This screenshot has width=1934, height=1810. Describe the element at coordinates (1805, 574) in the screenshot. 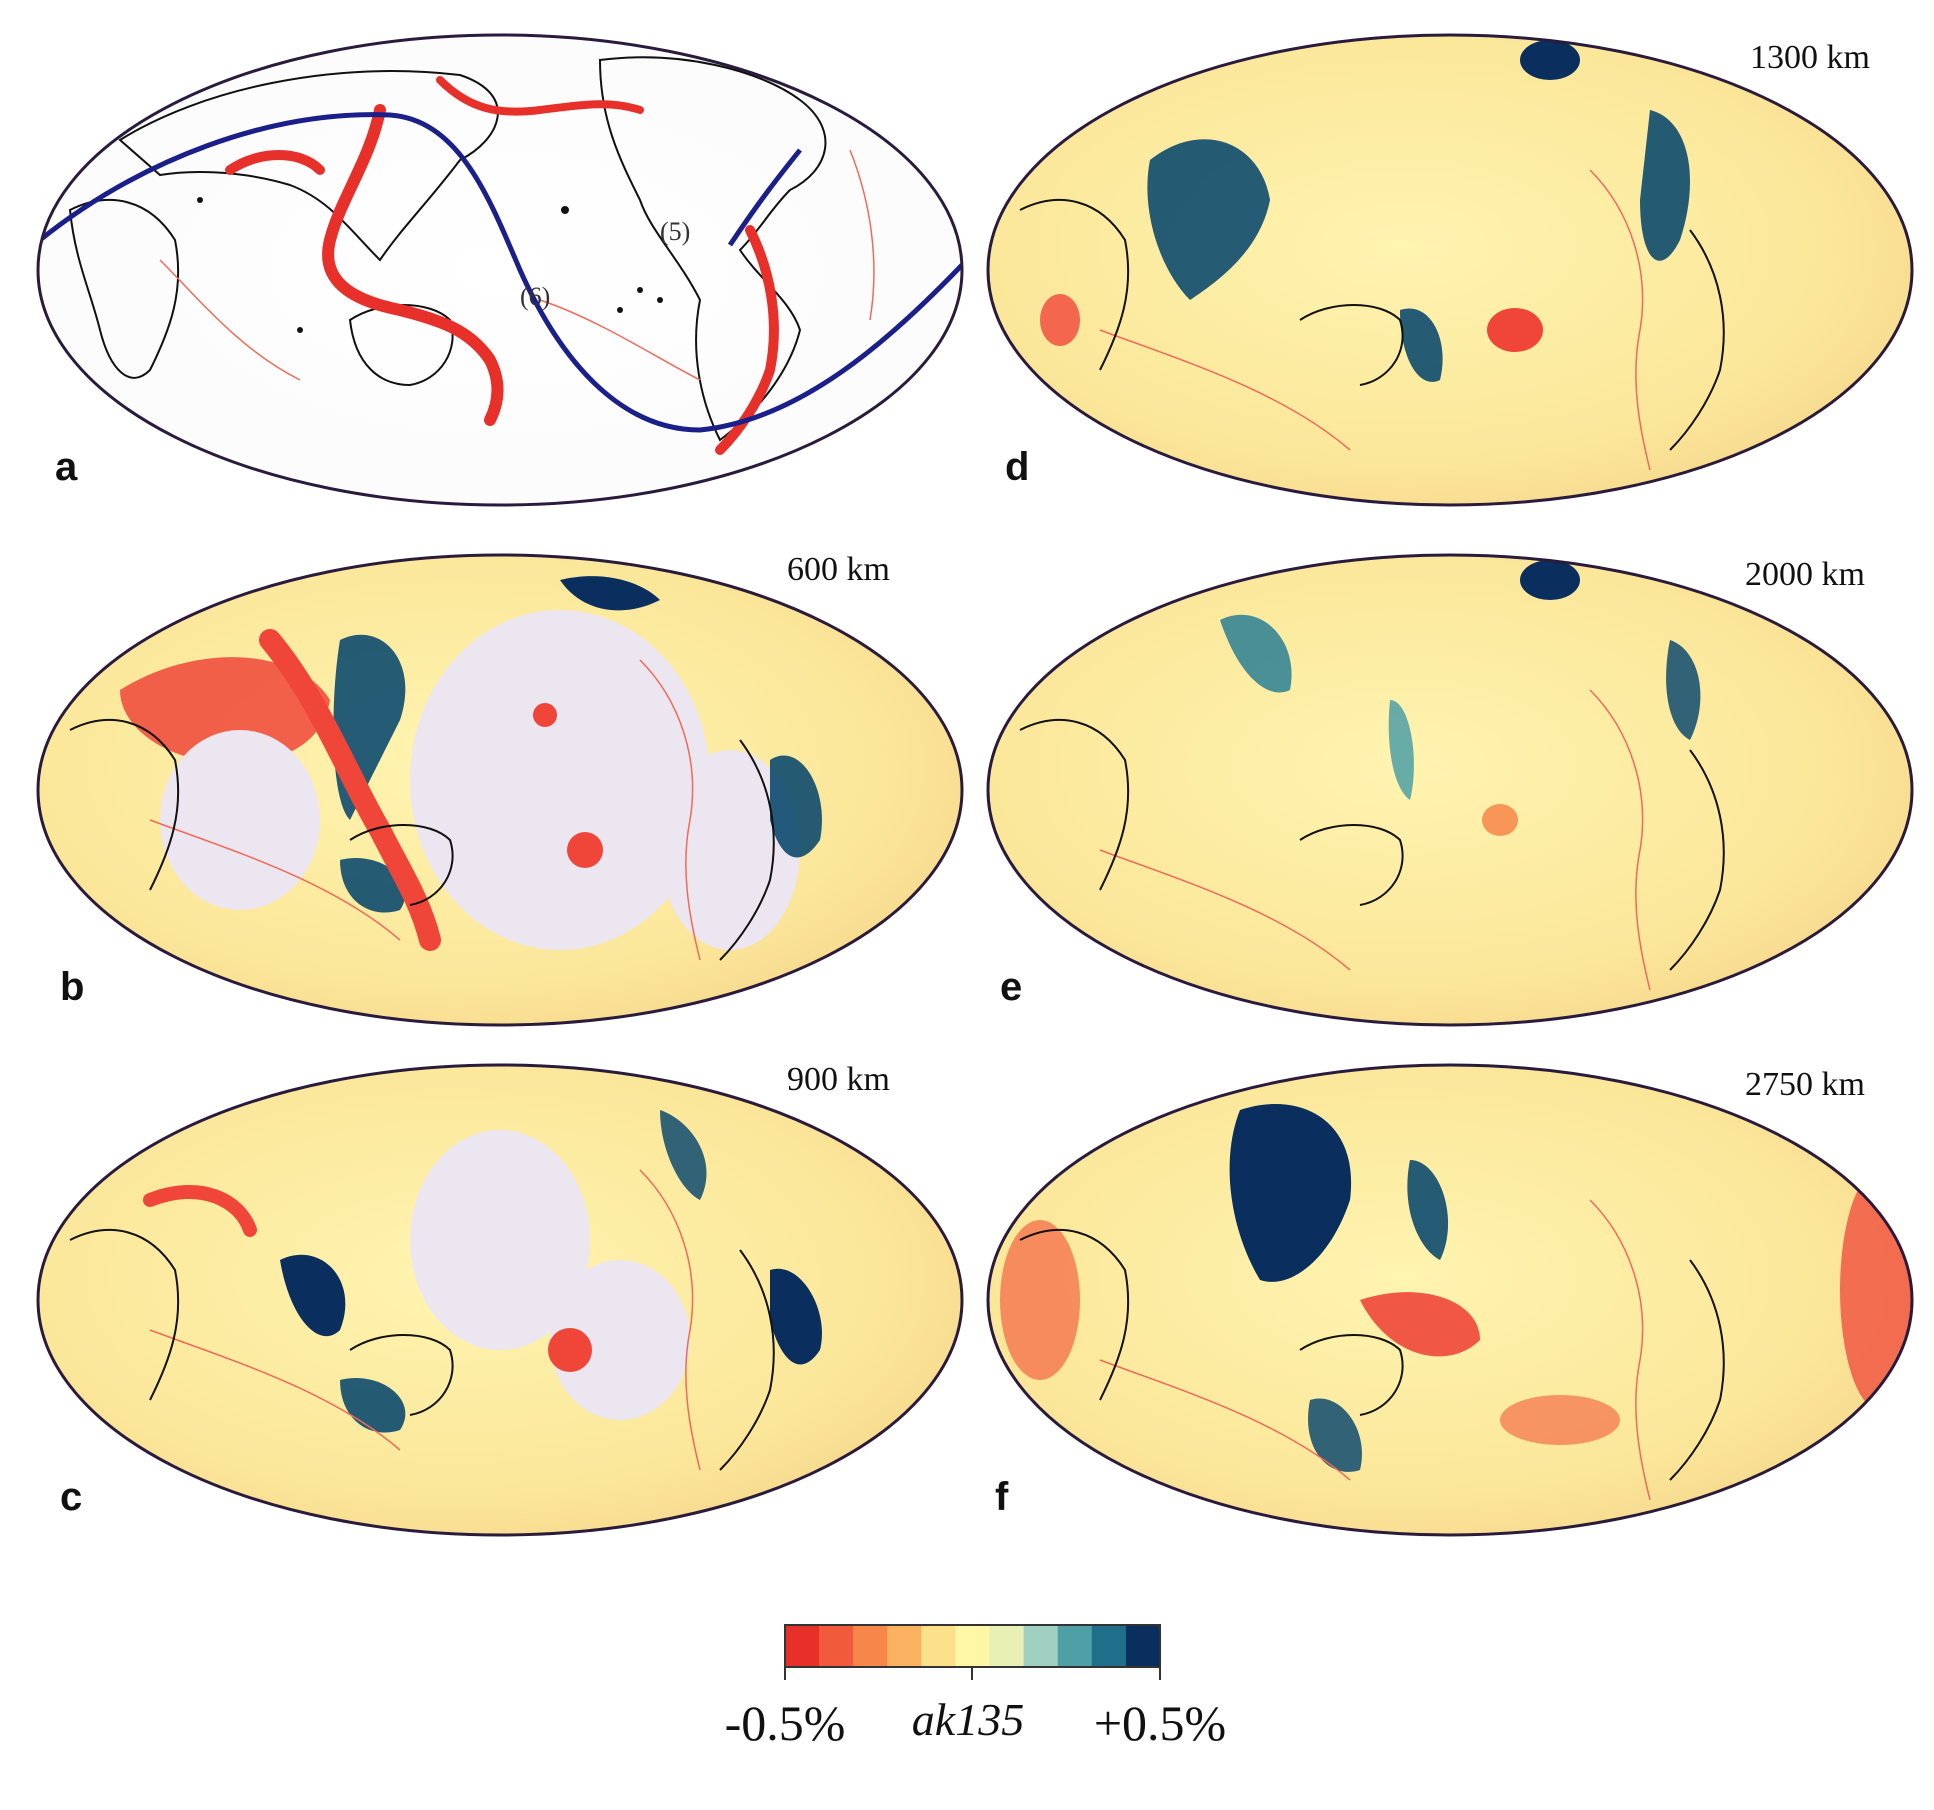

I see `depth-label: 2000 km` at that location.